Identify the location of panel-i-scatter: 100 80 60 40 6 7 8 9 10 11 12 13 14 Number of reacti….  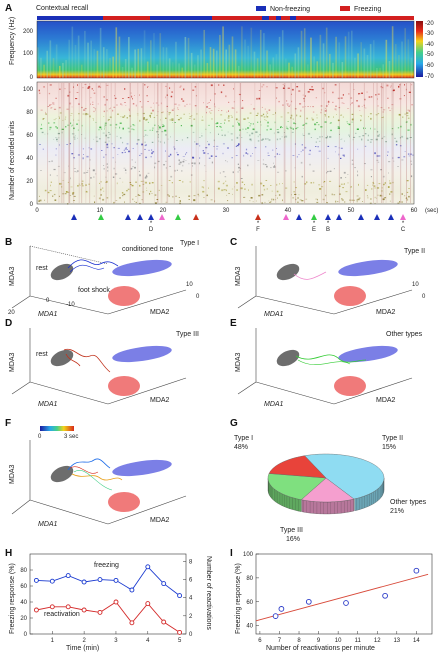
(334, 602).